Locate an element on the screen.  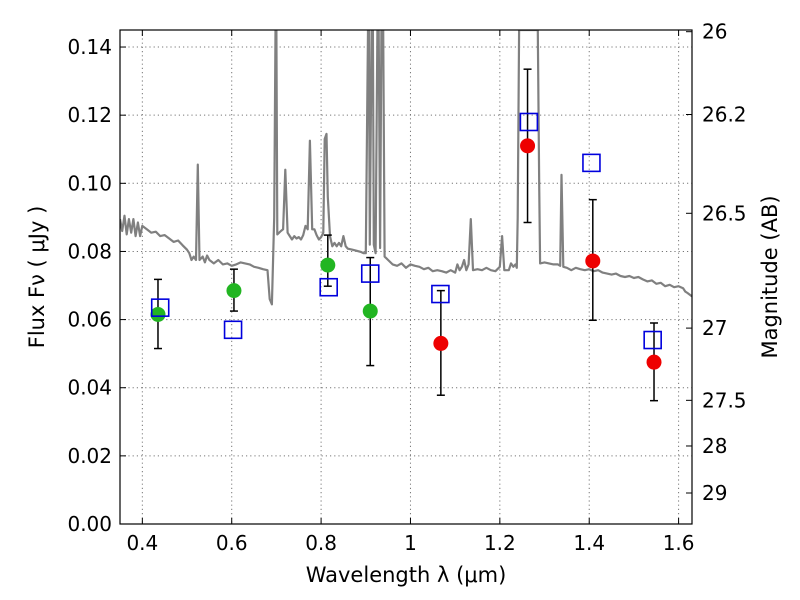
y-tick-label: 0.06 is located at coordinates (89, 320).